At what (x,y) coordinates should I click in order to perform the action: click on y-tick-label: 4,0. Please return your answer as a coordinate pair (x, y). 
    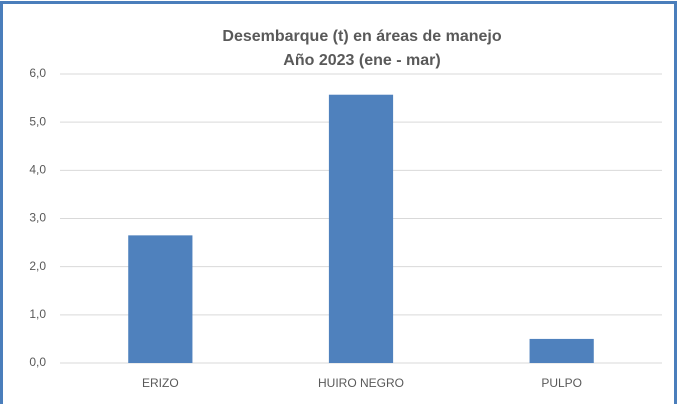
    Looking at the image, I should click on (37, 170).